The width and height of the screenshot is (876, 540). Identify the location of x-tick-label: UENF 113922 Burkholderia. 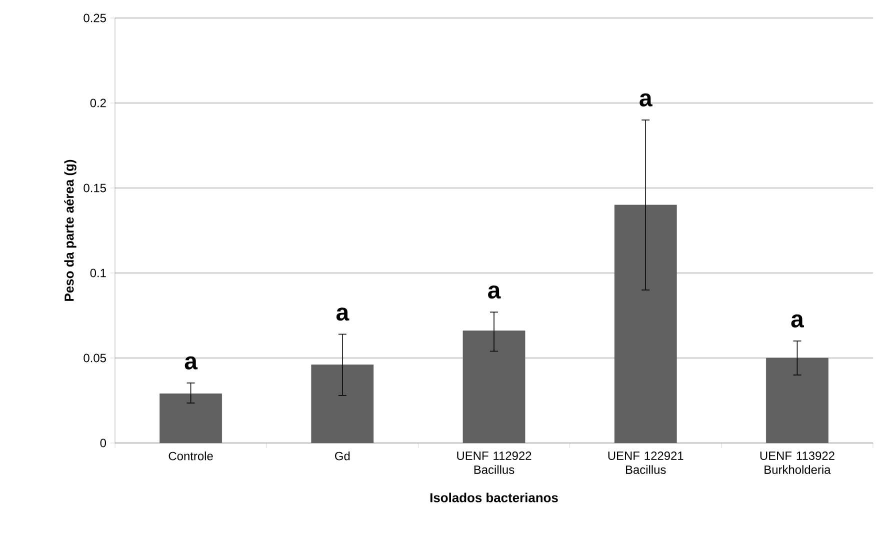
(797, 463).